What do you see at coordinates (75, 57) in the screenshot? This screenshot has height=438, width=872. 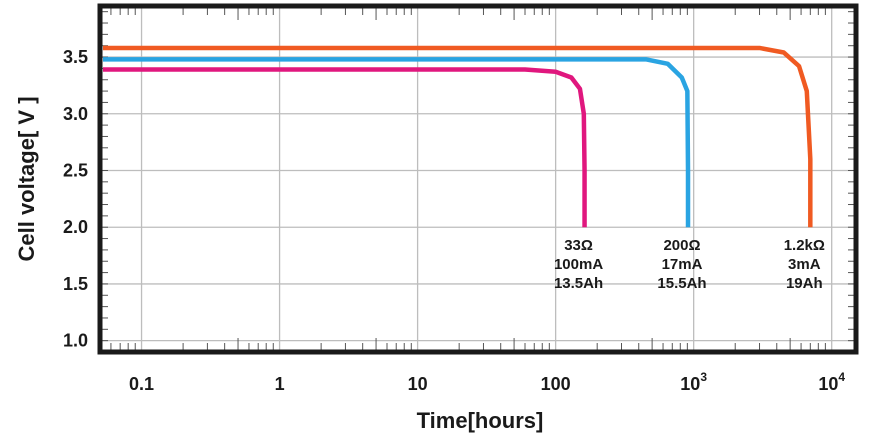 I see `y-tick-label: 3.5` at bounding box center [75, 57].